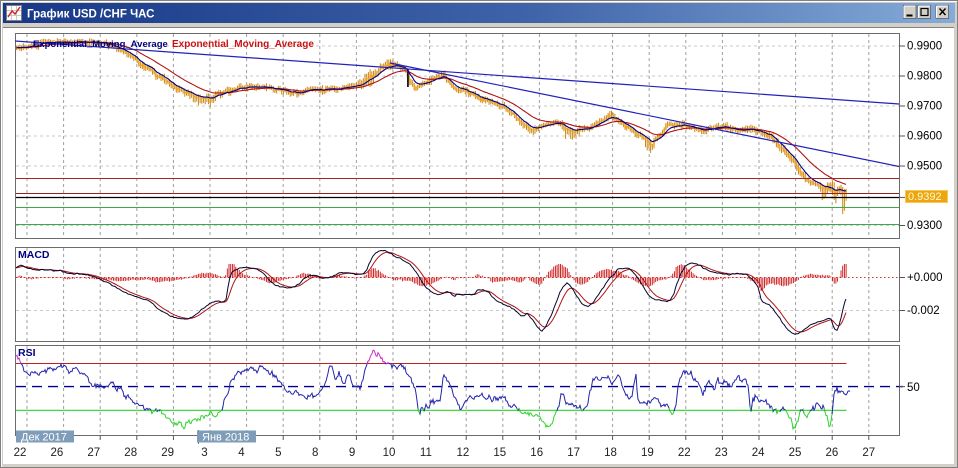 This screenshot has width=958, height=468. Describe the element at coordinates (758, 453) in the screenshot. I see `svg-text: 24` at that location.